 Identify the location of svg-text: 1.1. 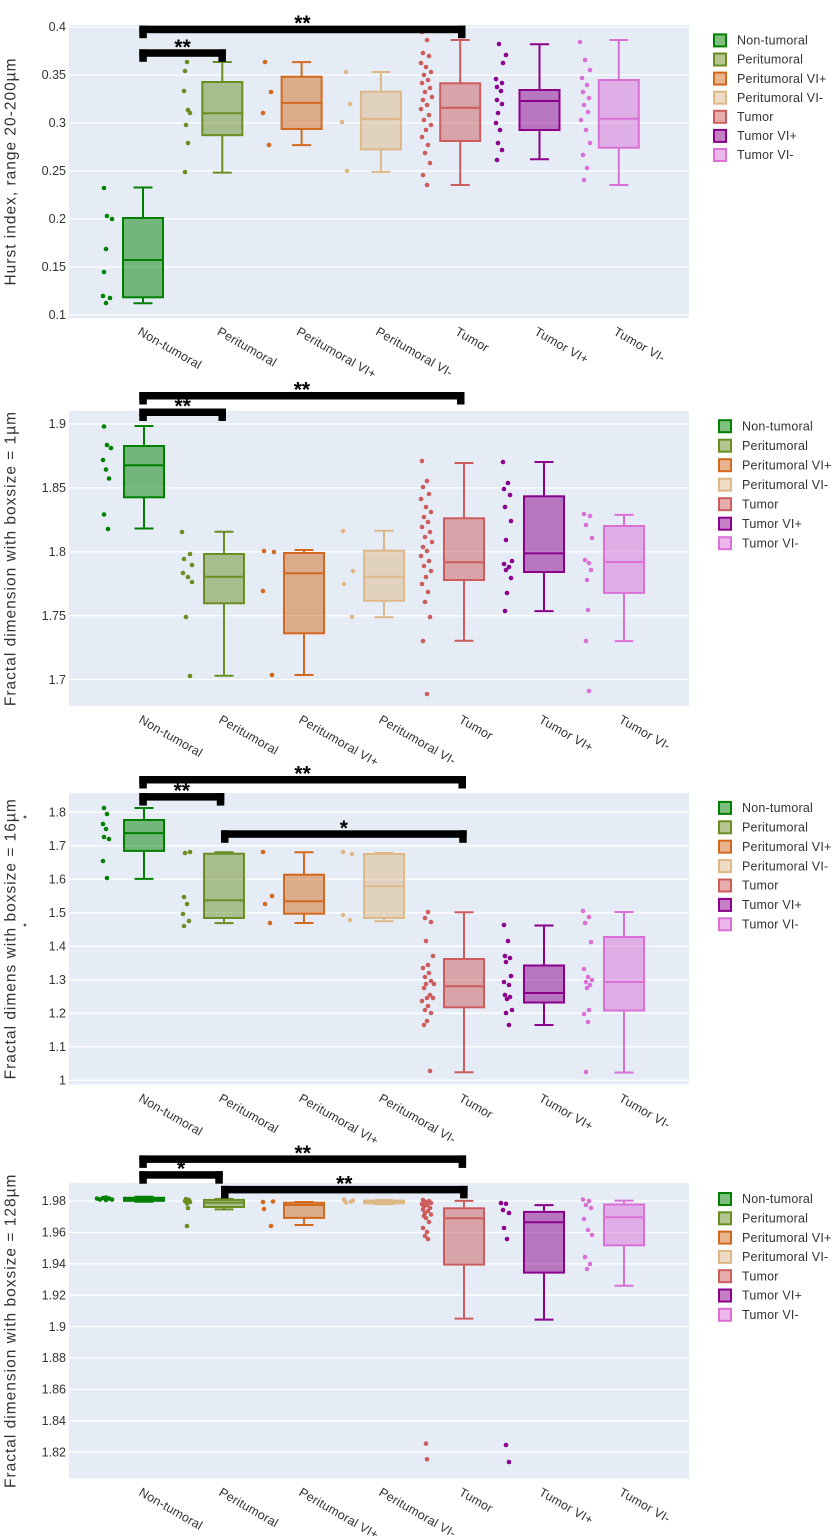
(57, 1047).